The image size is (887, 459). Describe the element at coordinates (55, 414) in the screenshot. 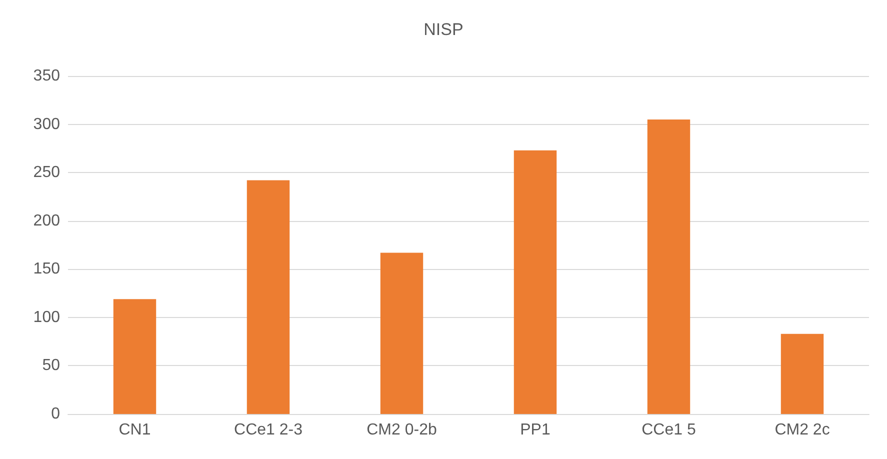

I see `y-tick-label: 0` at that location.